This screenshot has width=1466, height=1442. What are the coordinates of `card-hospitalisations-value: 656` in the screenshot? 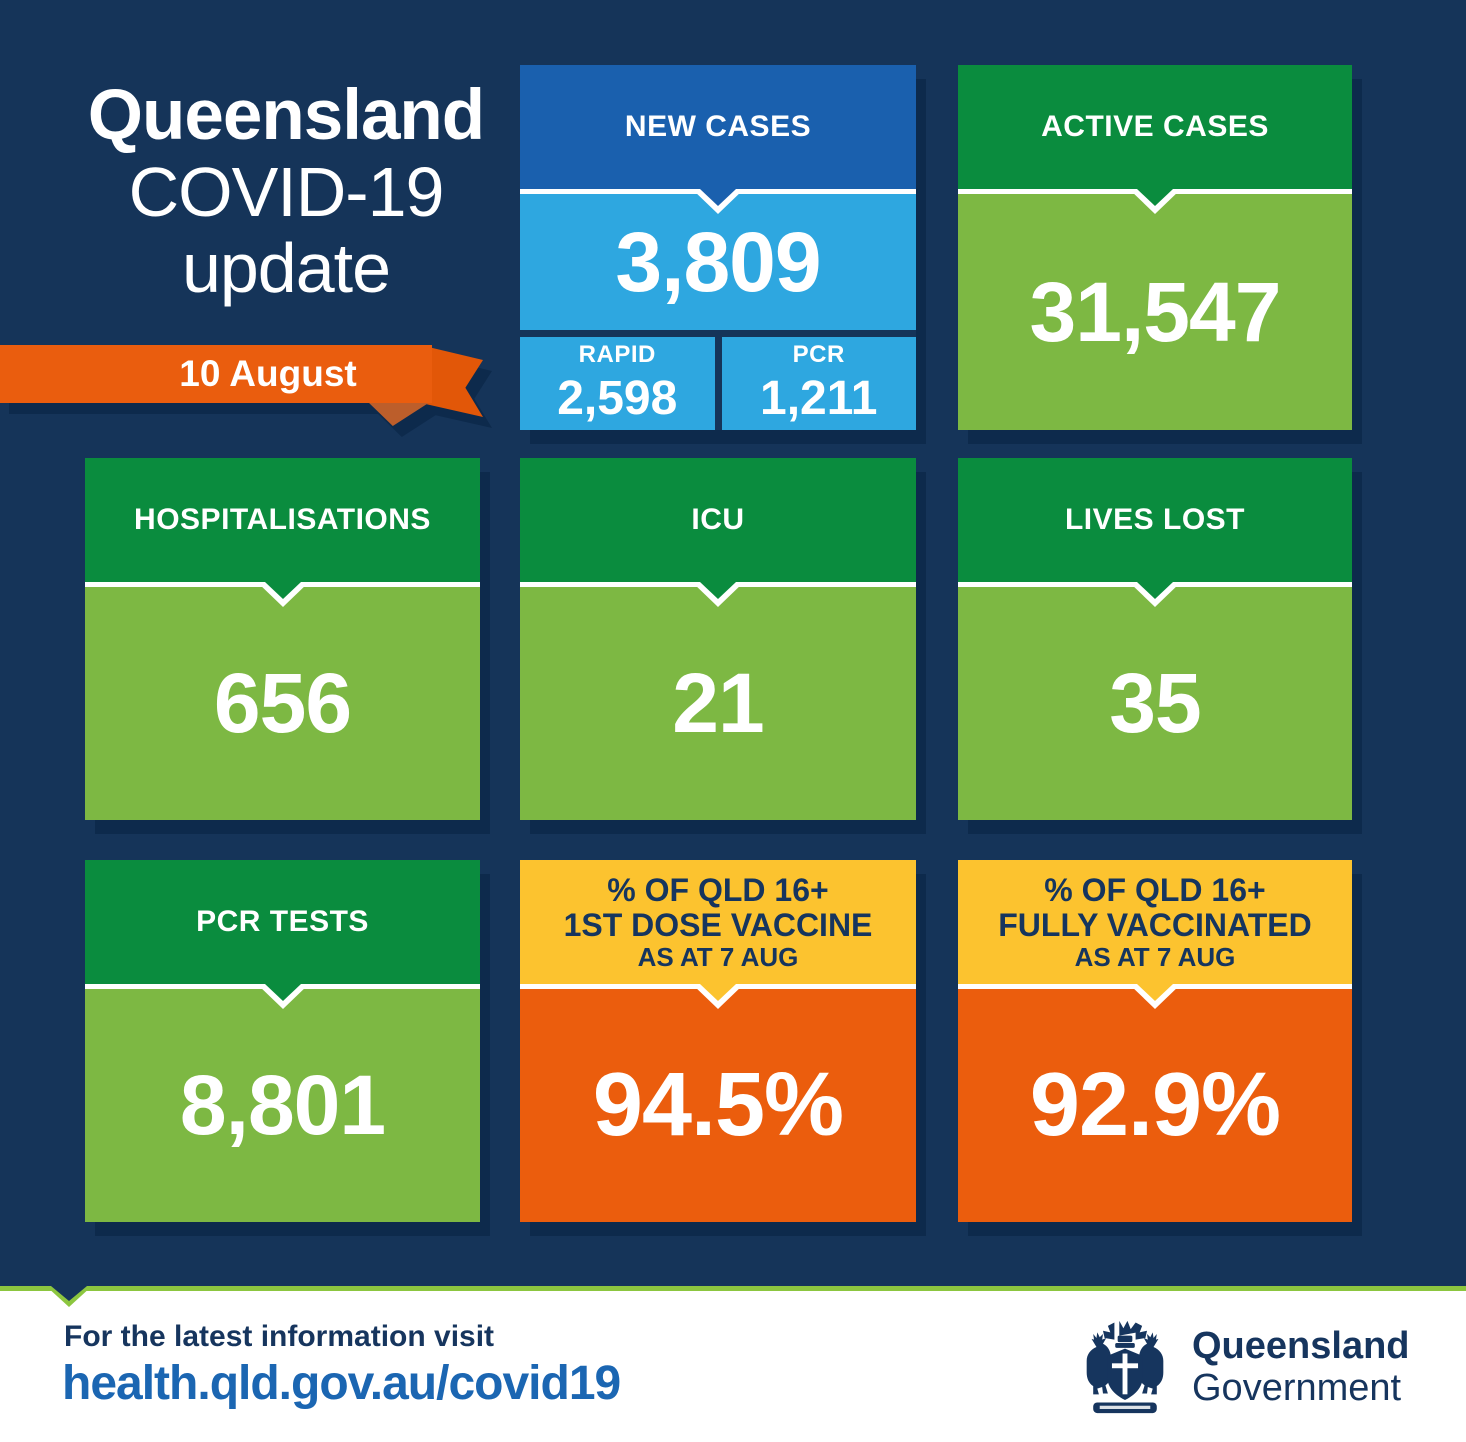 It's located at (282, 703).